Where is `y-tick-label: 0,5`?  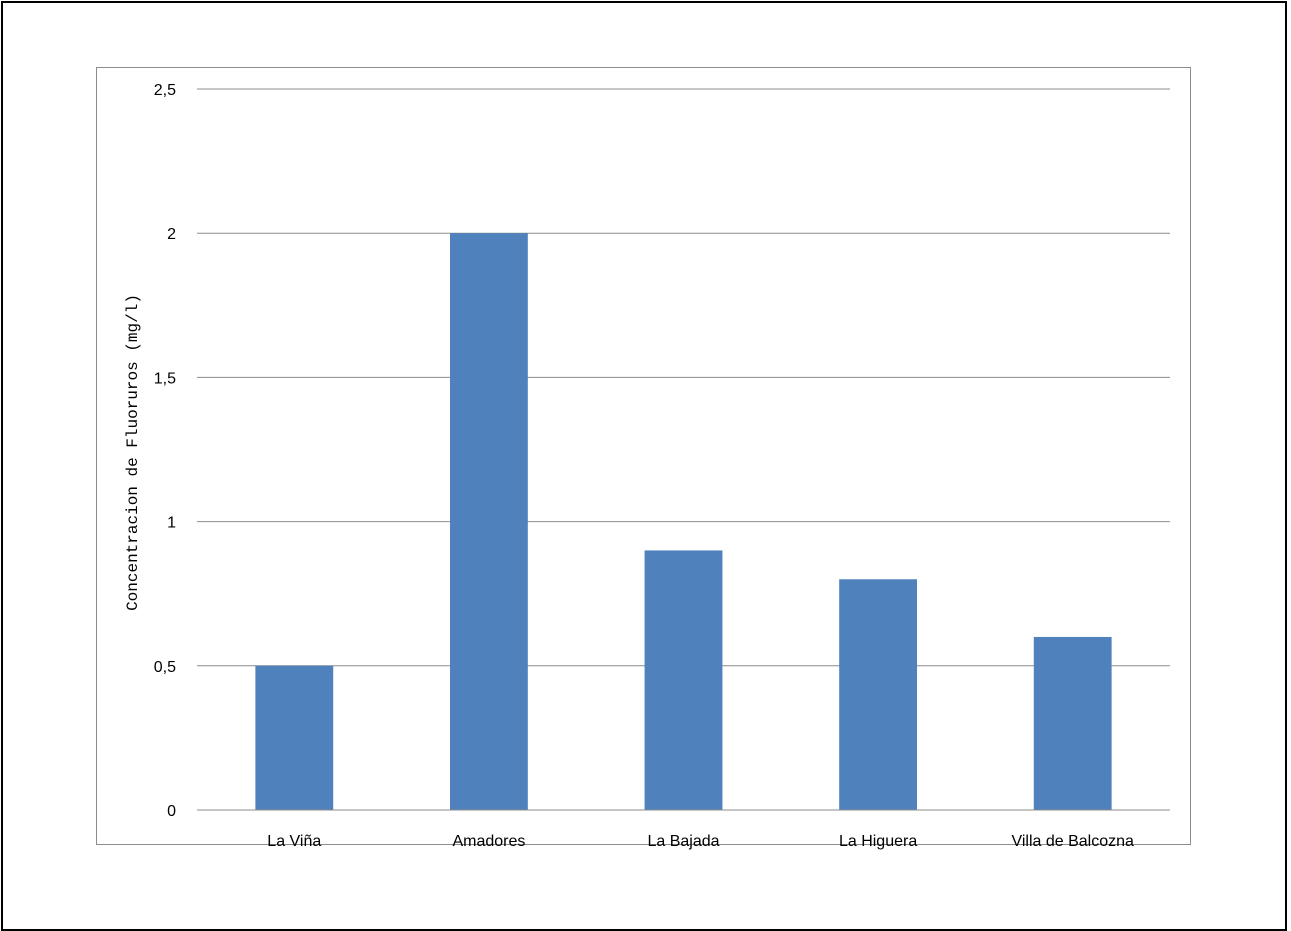 y-tick-label: 0,5 is located at coordinates (165, 667).